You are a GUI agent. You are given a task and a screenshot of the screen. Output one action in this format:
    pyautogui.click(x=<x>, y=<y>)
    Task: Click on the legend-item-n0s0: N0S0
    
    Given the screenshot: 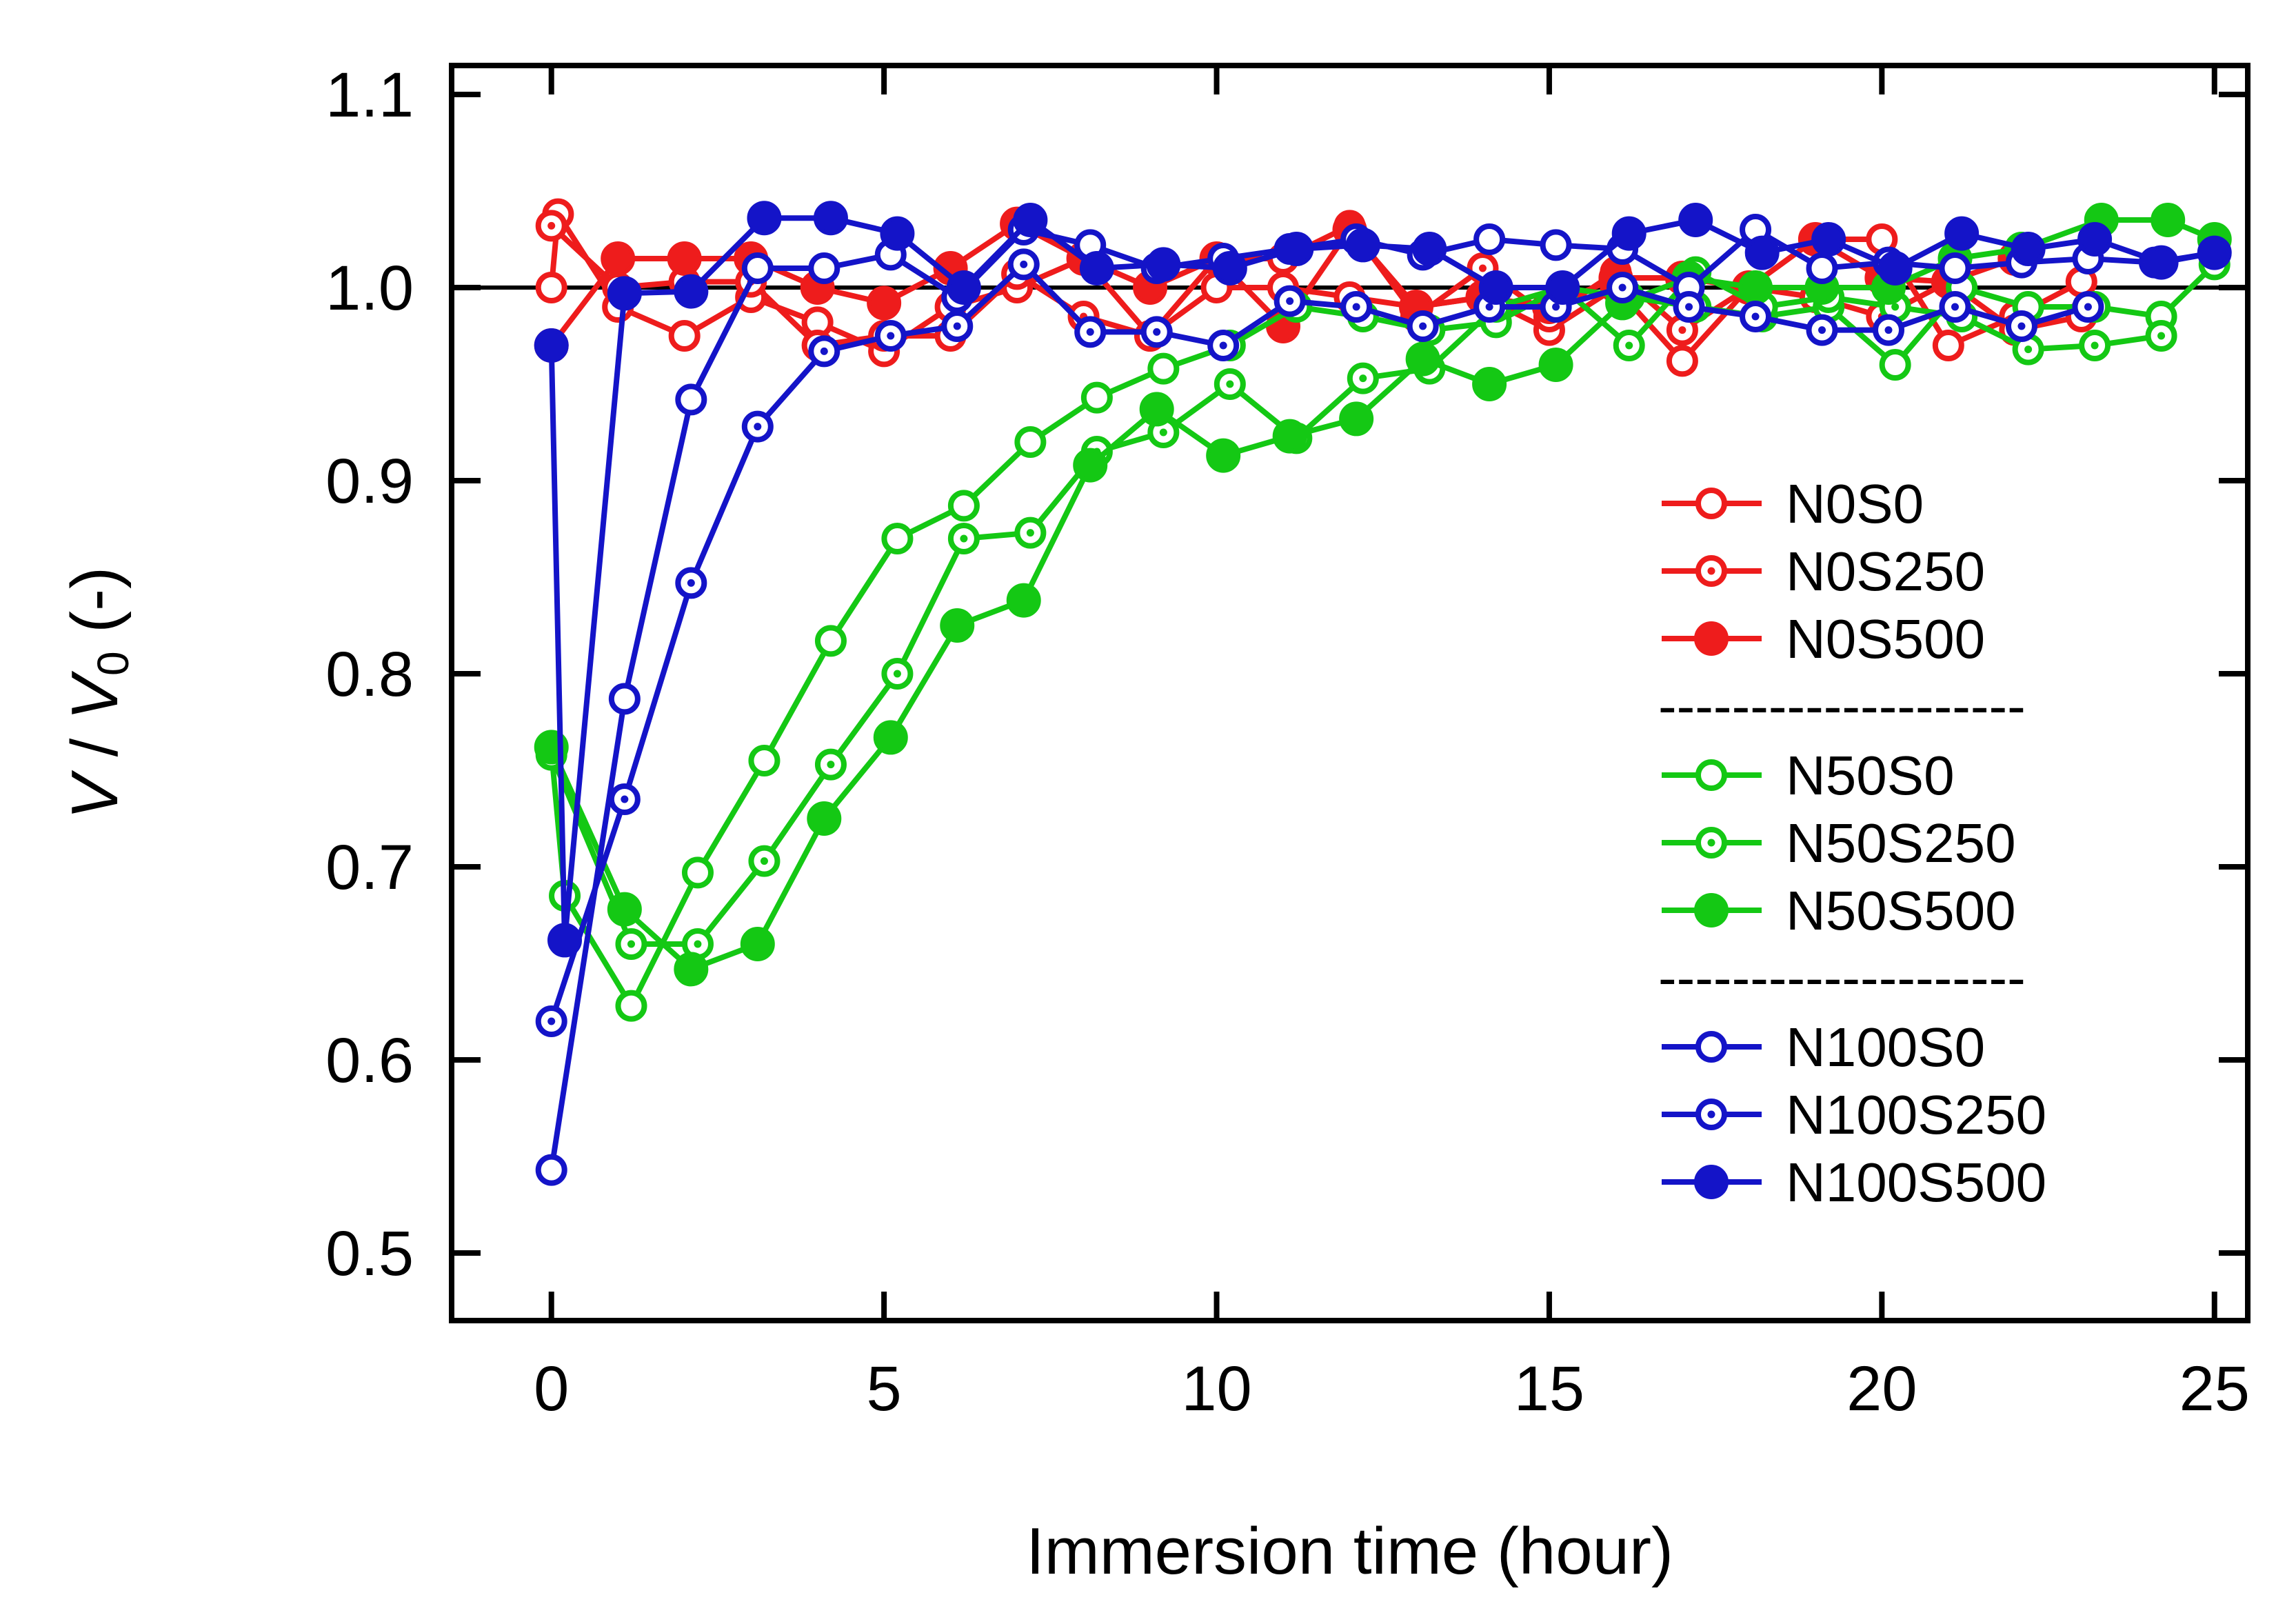 What is the action you would take?
    pyautogui.click(x=1793, y=503)
    